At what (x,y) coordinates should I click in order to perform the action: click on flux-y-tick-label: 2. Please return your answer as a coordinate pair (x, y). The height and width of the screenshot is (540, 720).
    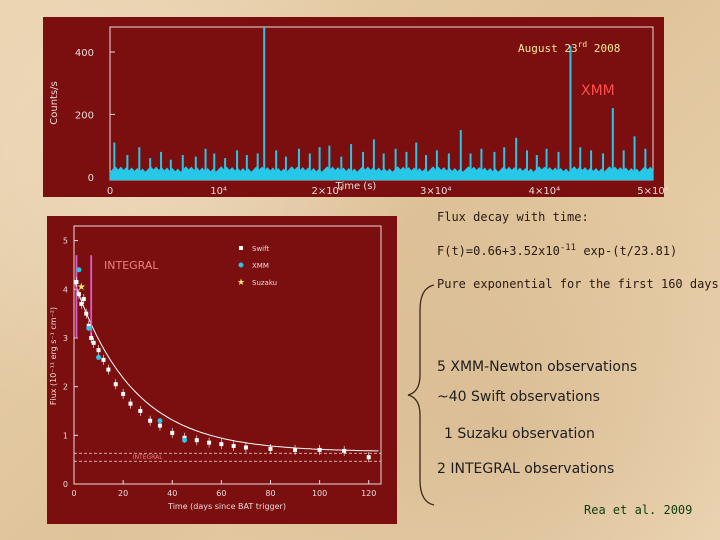
    Looking at the image, I should click on (65, 387).